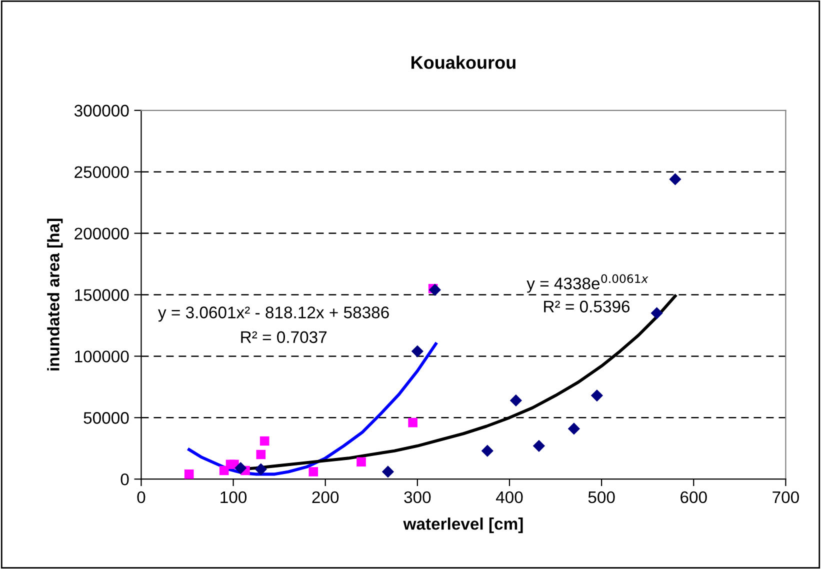 The width and height of the screenshot is (821, 569). What do you see at coordinates (101, 172) in the screenshot?
I see `y-tick-label: 250000` at bounding box center [101, 172].